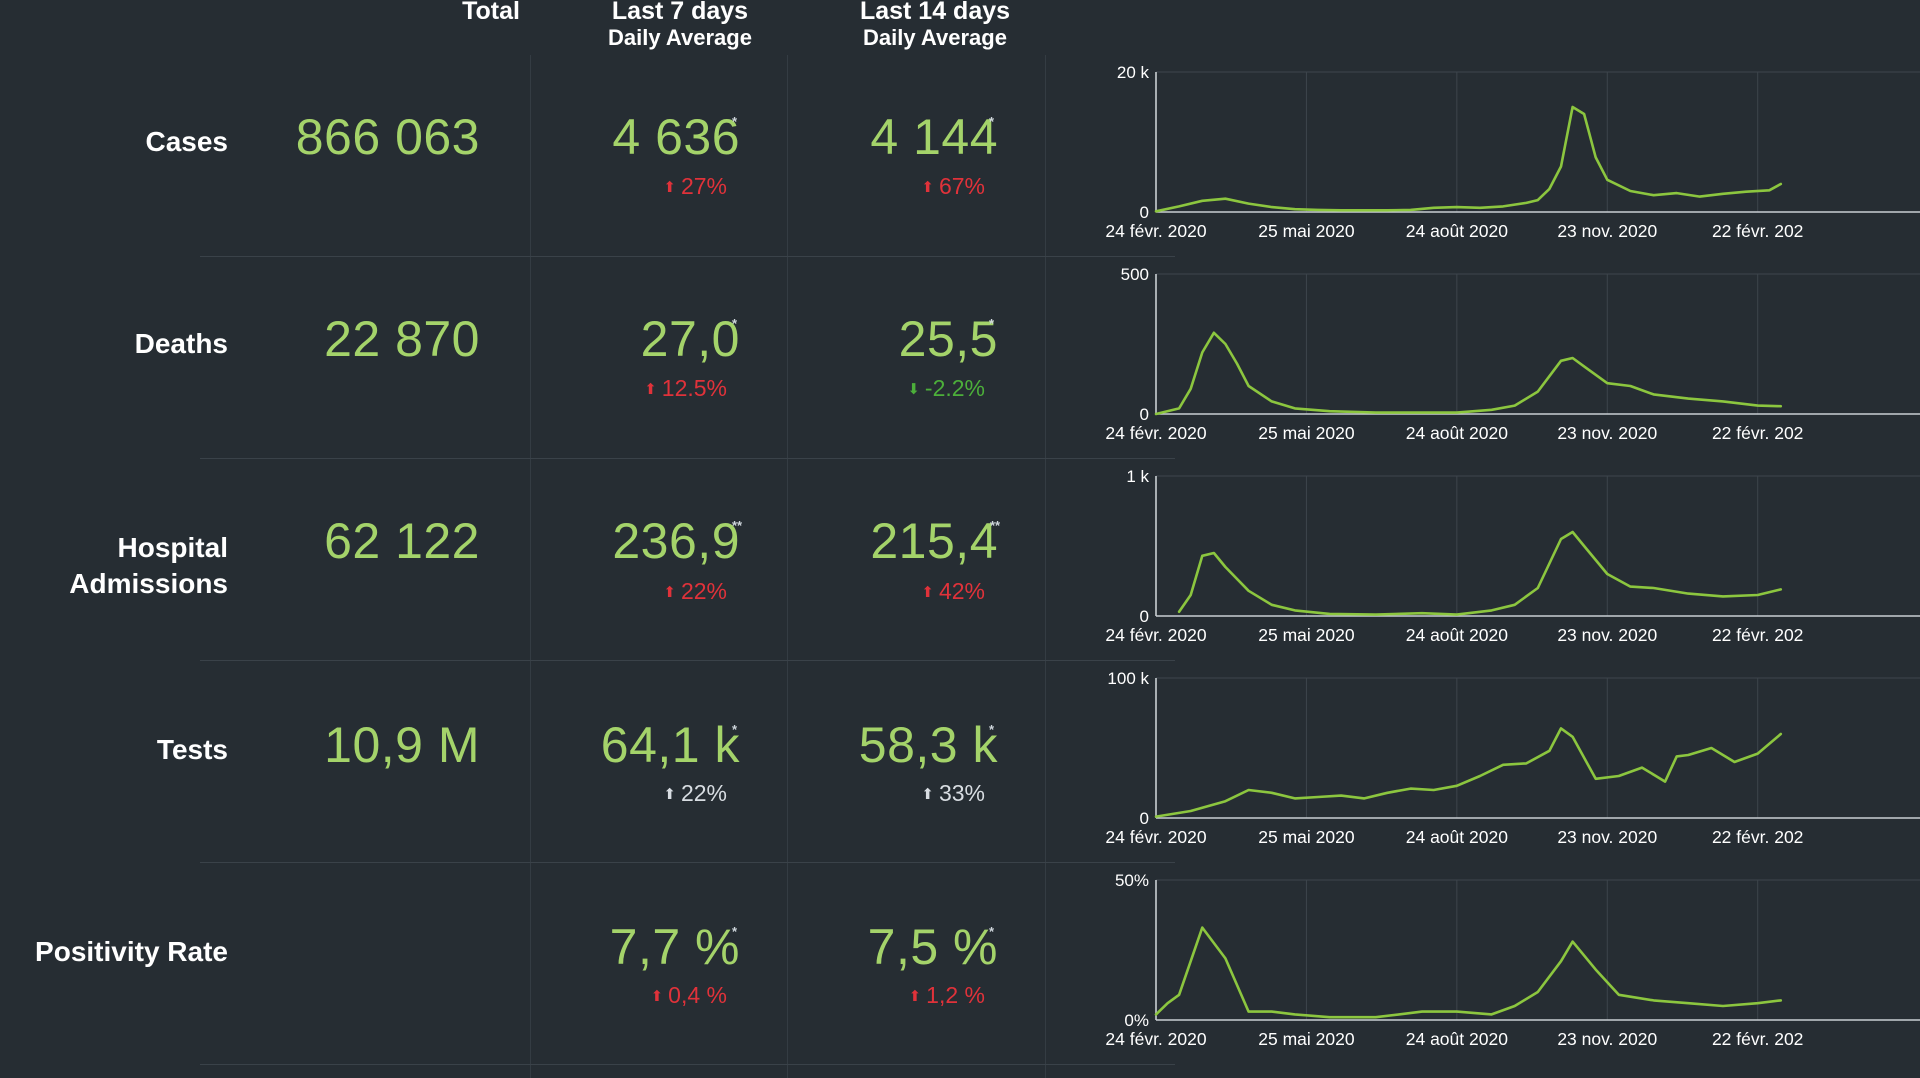 This screenshot has width=1920, height=1078. I want to click on positivity-change14: ⬆ 1,2 %, so click(947, 995).